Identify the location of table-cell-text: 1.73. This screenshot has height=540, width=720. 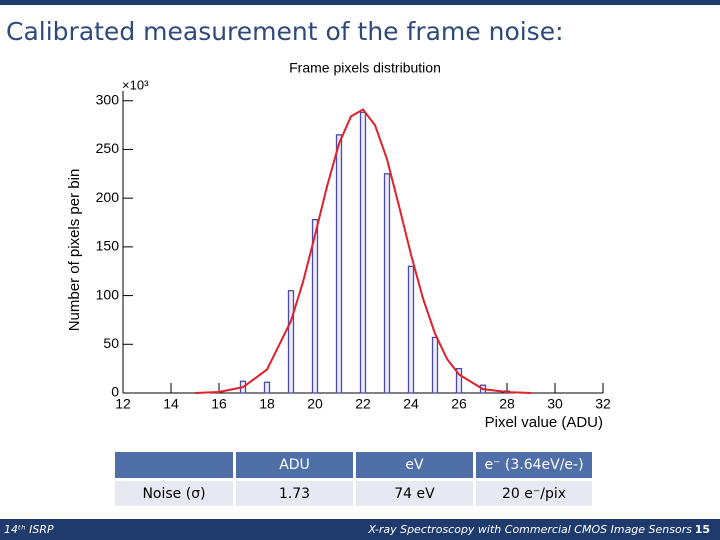
(294, 494).